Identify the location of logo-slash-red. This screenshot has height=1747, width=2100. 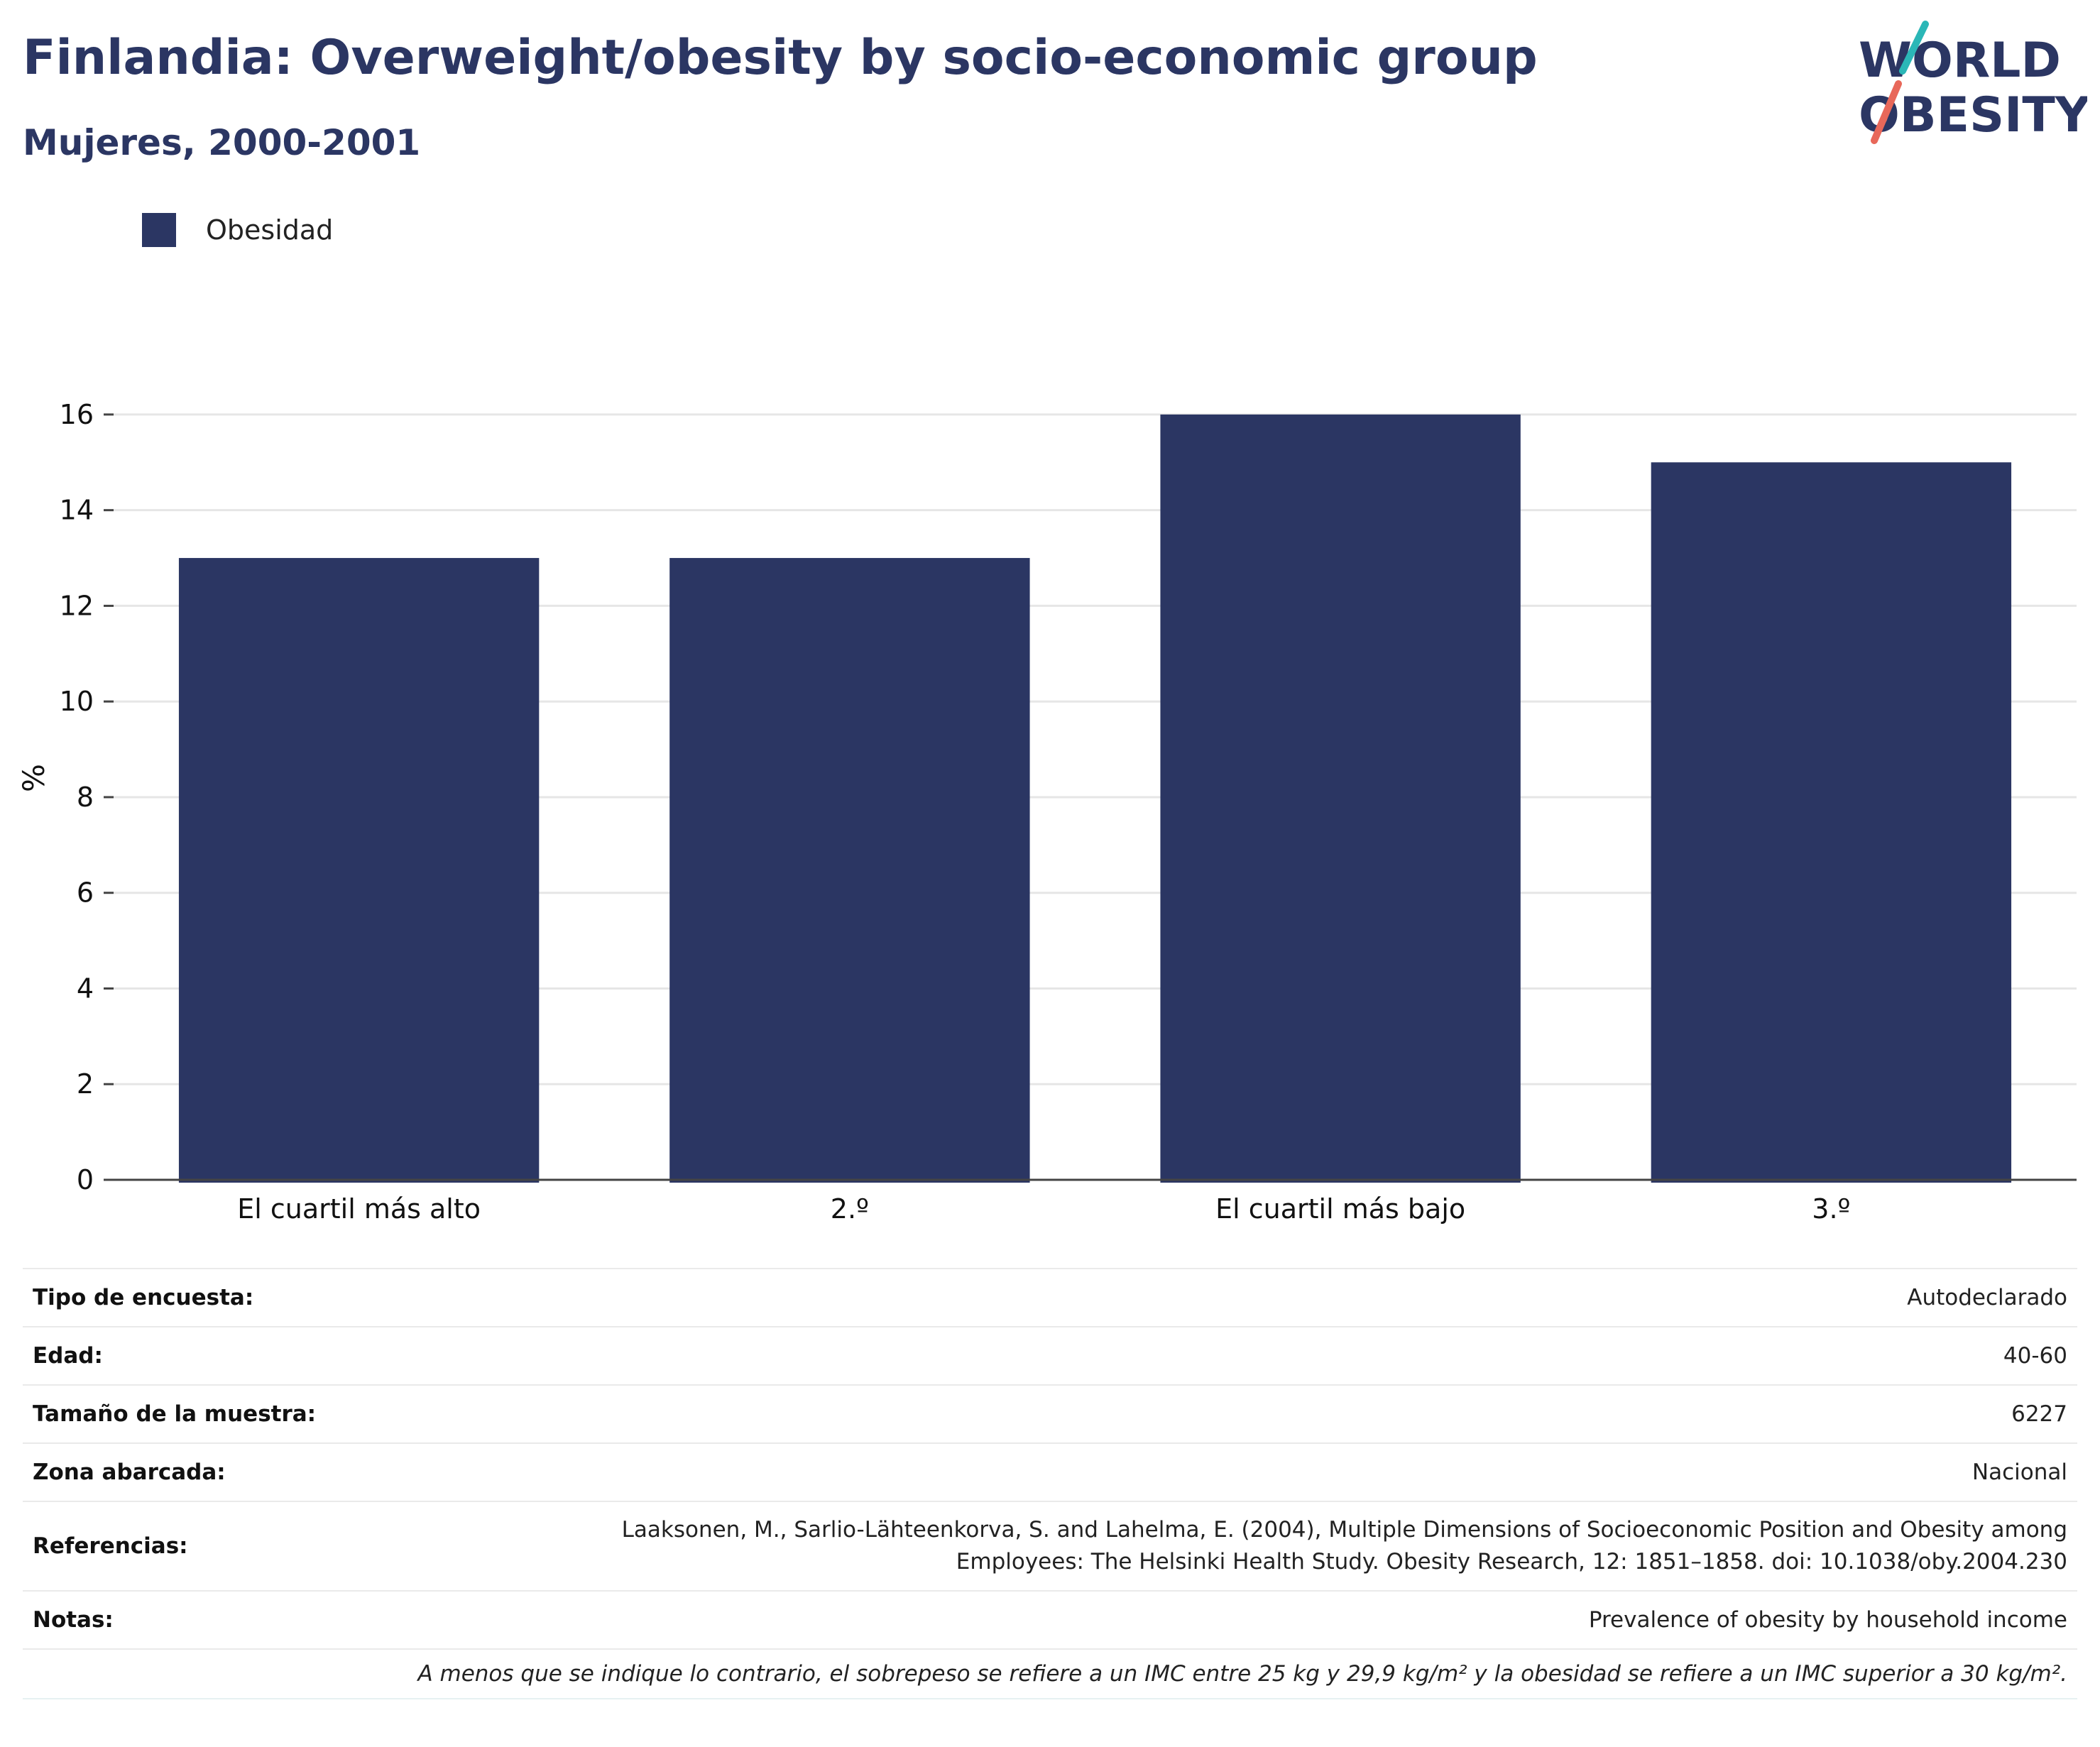
(1886, 112).